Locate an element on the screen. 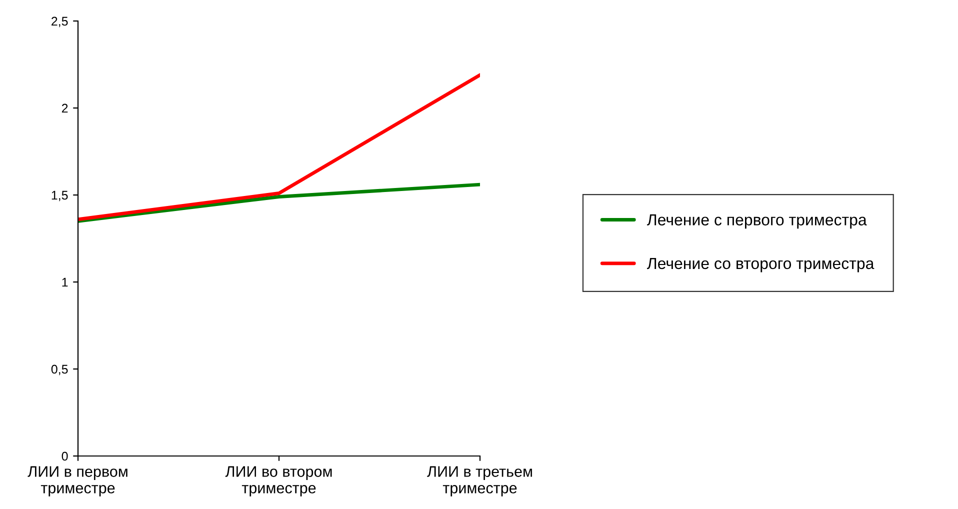 The width and height of the screenshot is (958, 509). y-tick-label: 1 is located at coordinates (65, 282).